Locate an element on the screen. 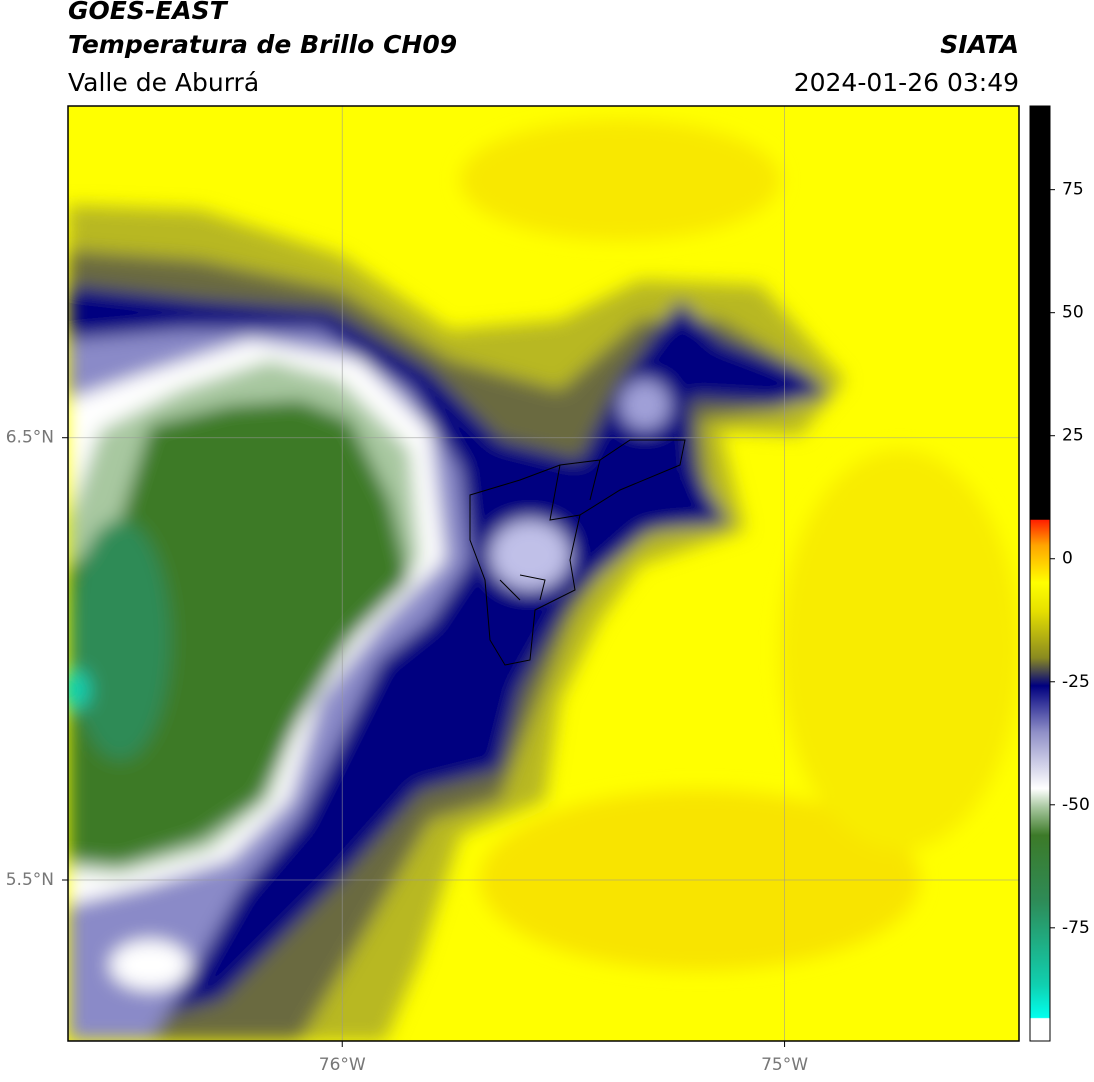  x-tick-label: 76°W is located at coordinates (342, 1065).